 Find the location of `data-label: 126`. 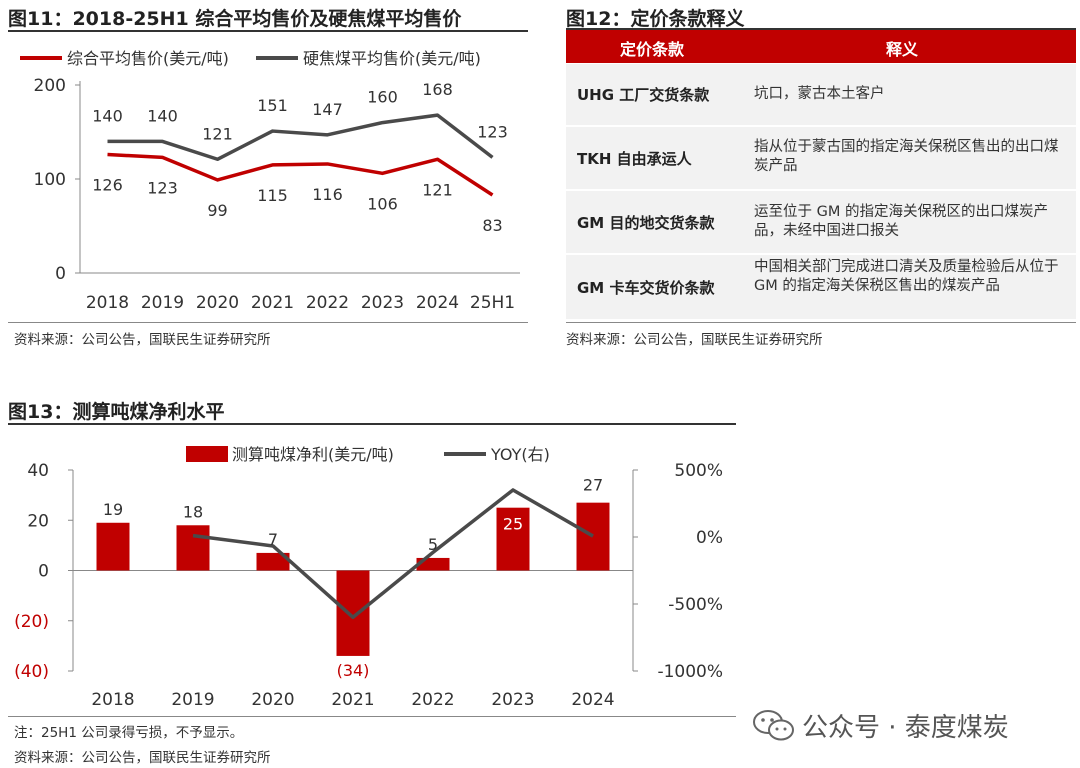

data-label: 126 is located at coordinates (107, 185).